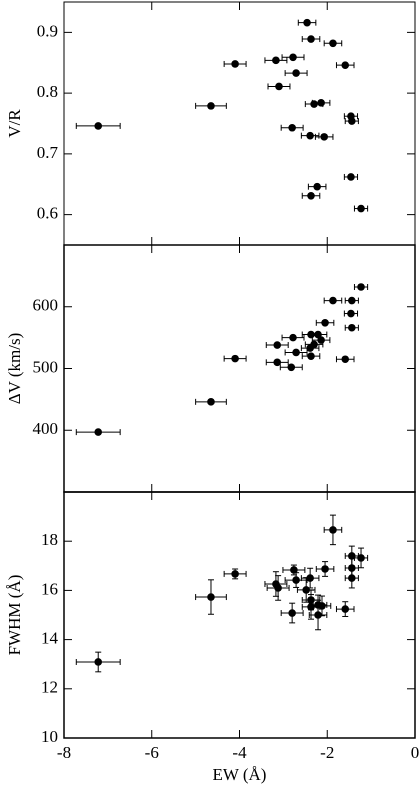 The height and width of the screenshot is (788, 420). I want to click on x-tick-label: 0, so click(415, 752).